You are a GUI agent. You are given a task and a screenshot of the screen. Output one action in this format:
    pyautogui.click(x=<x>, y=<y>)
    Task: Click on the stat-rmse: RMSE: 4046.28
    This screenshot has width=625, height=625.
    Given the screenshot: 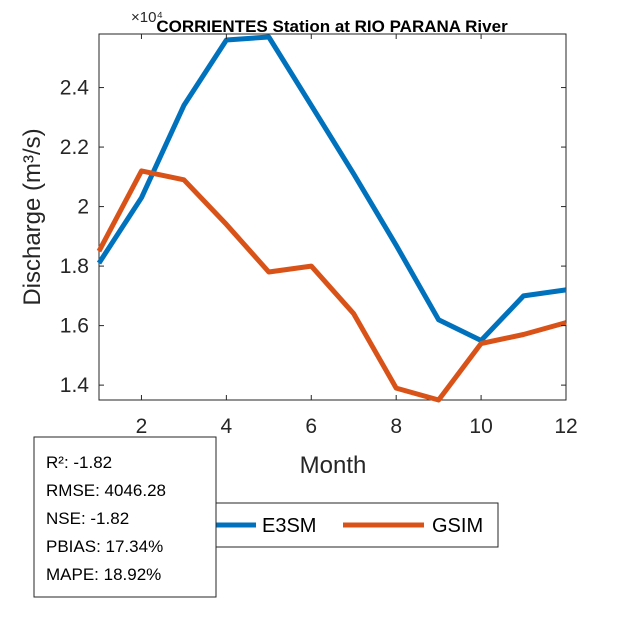 What is the action you would take?
    pyautogui.click(x=106, y=490)
    